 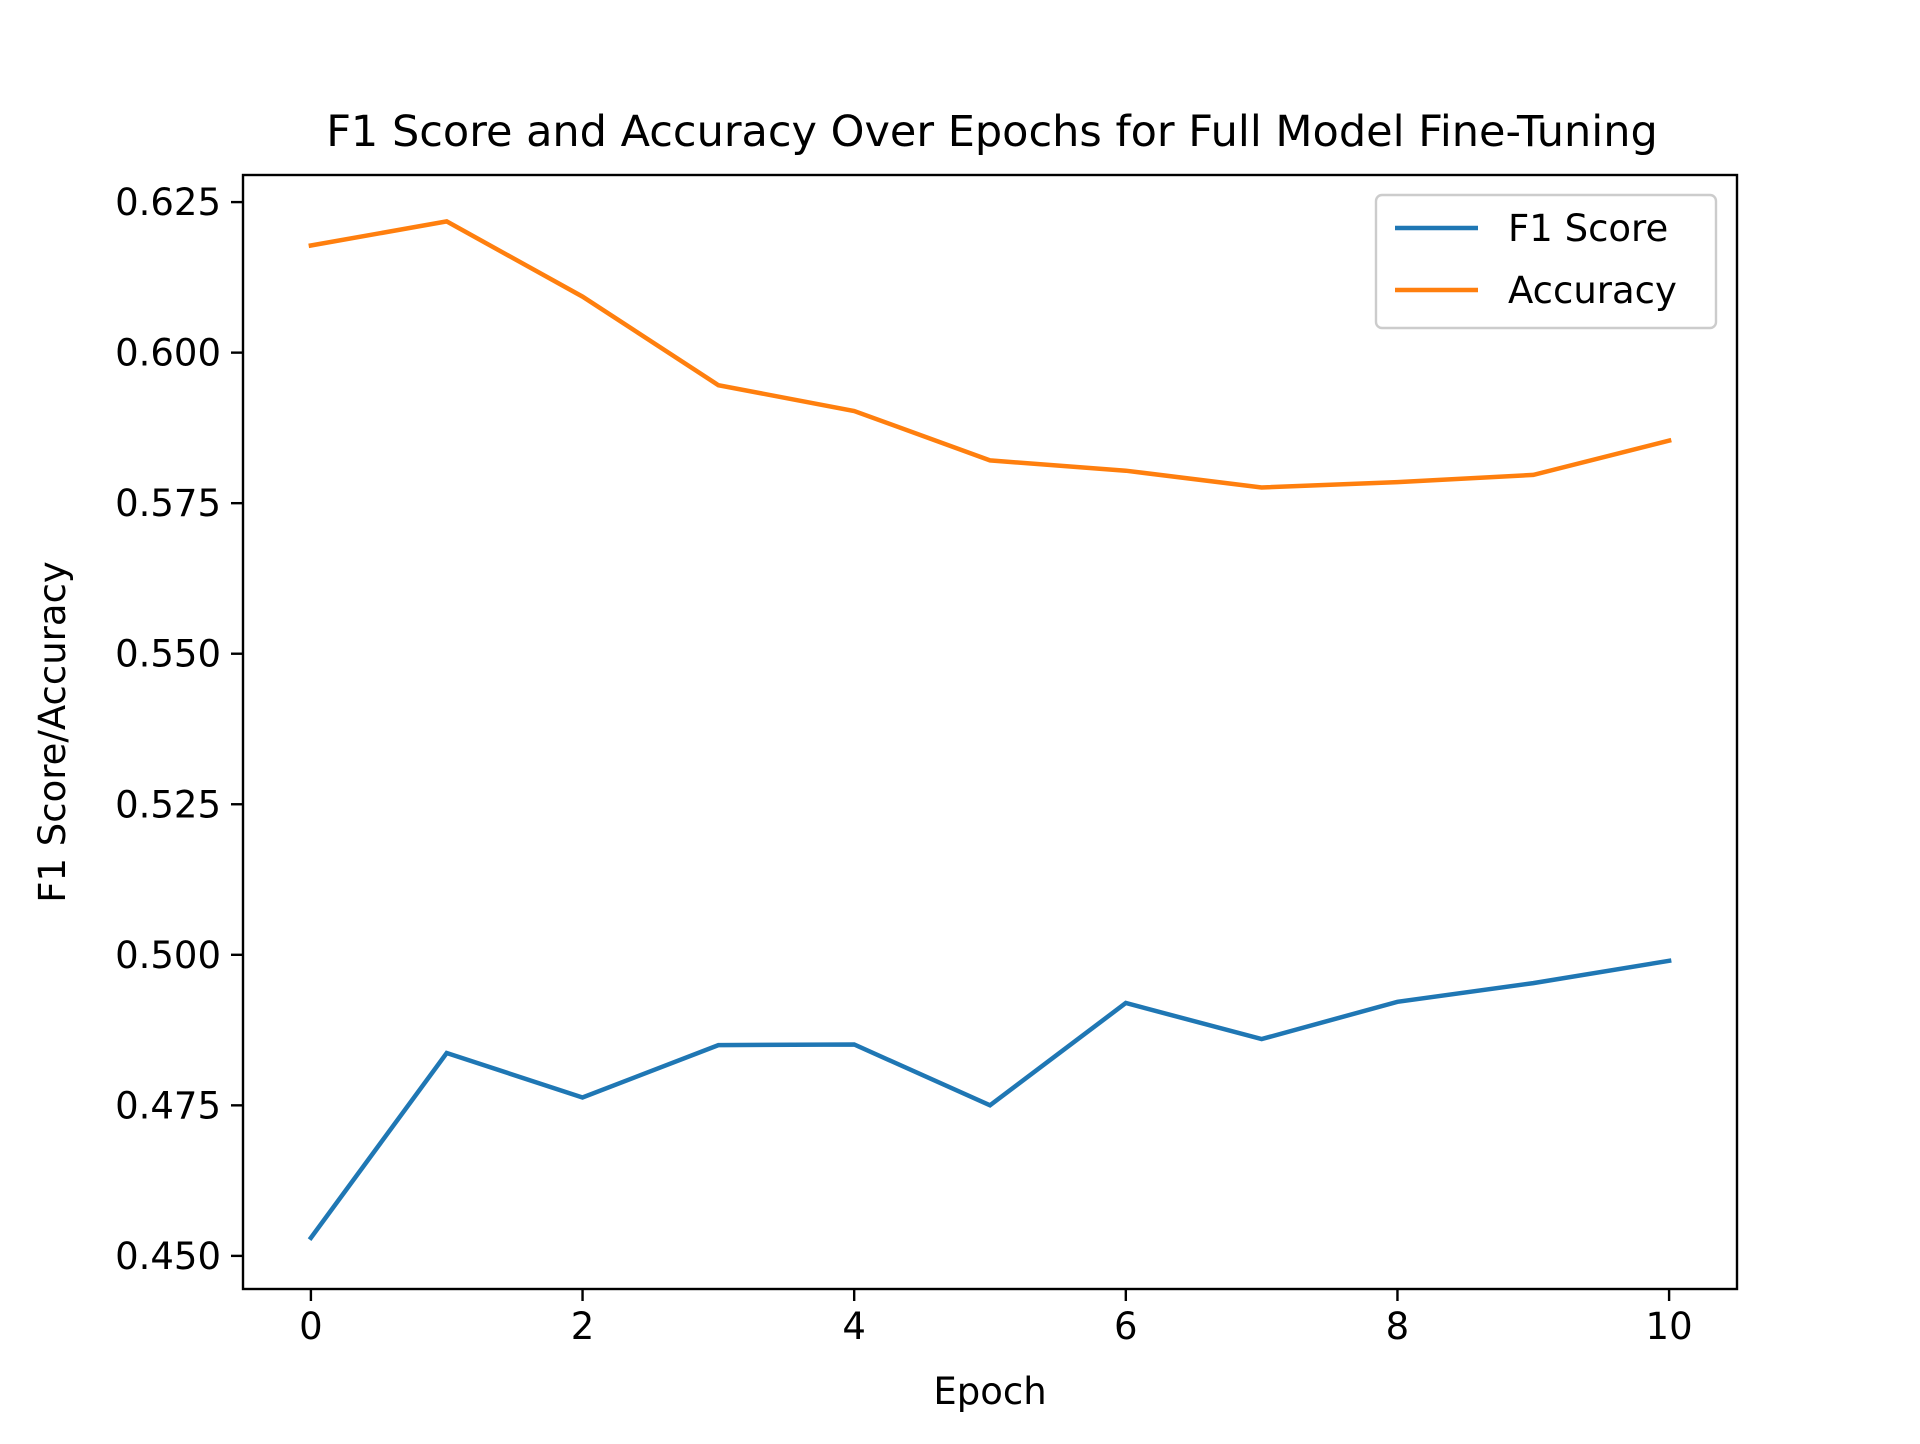 I want to click on y-axis-label: F1 Score/Accuracy, so click(x=52, y=732).